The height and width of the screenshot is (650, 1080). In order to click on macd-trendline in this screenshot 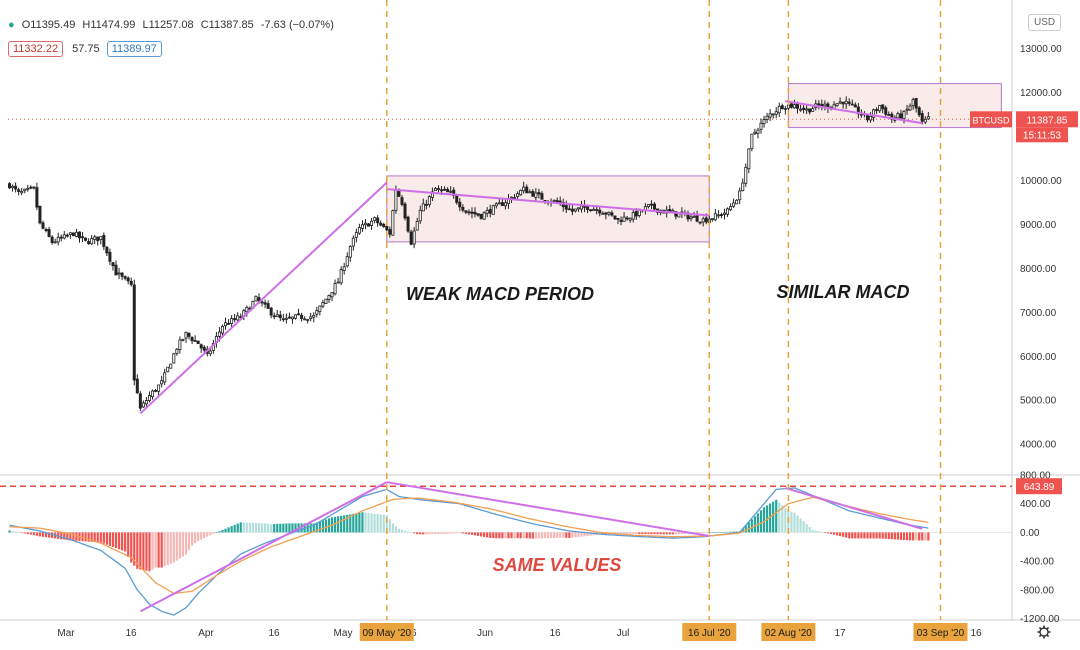, I will do `click(854, 508)`.